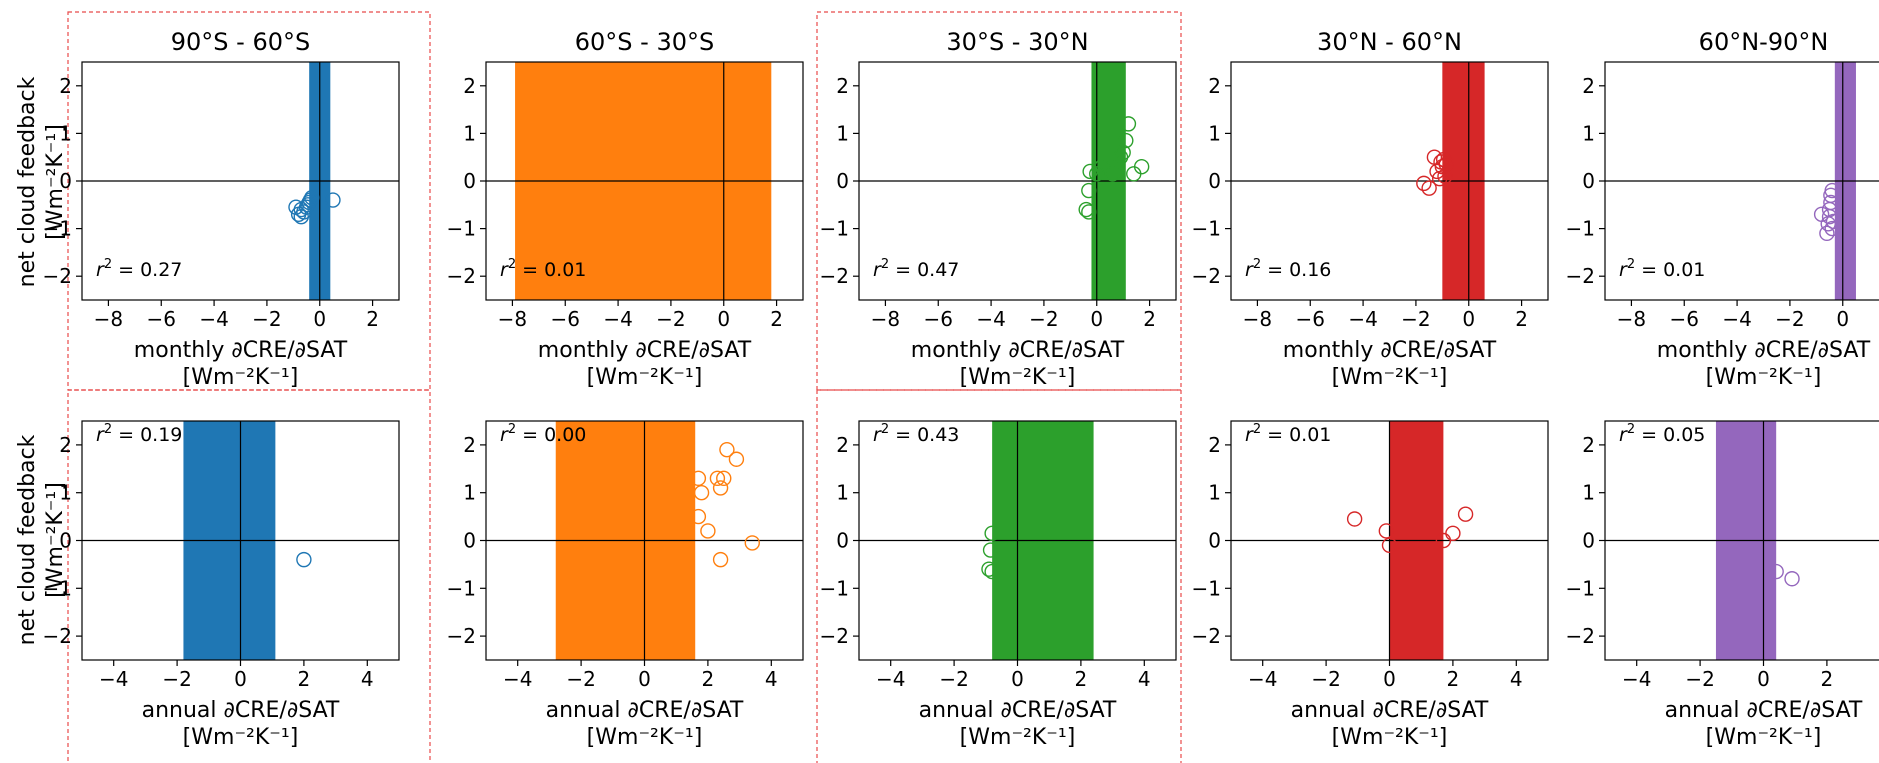 Image resolution: width=1879 pixels, height=763 pixels. What do you see at coordinates (139, 434) in the screenshot?
I see `r-squared-label: r2 = 0.19` at bounding box center [139, 434].